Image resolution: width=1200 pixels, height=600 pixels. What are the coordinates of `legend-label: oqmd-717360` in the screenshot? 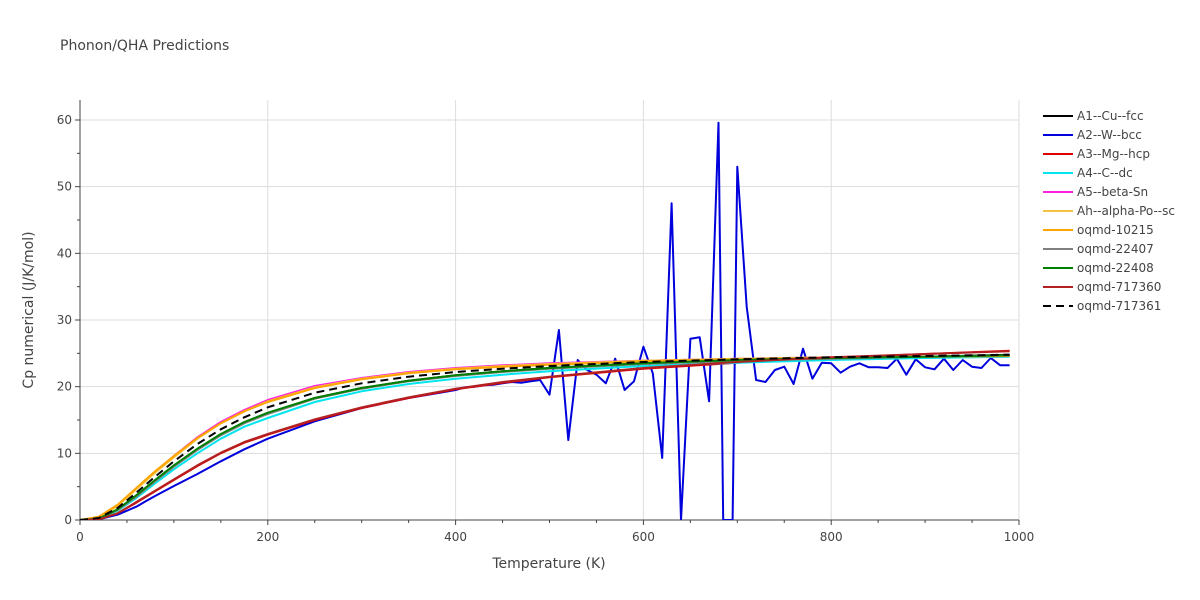 It's located at (1119, 287).